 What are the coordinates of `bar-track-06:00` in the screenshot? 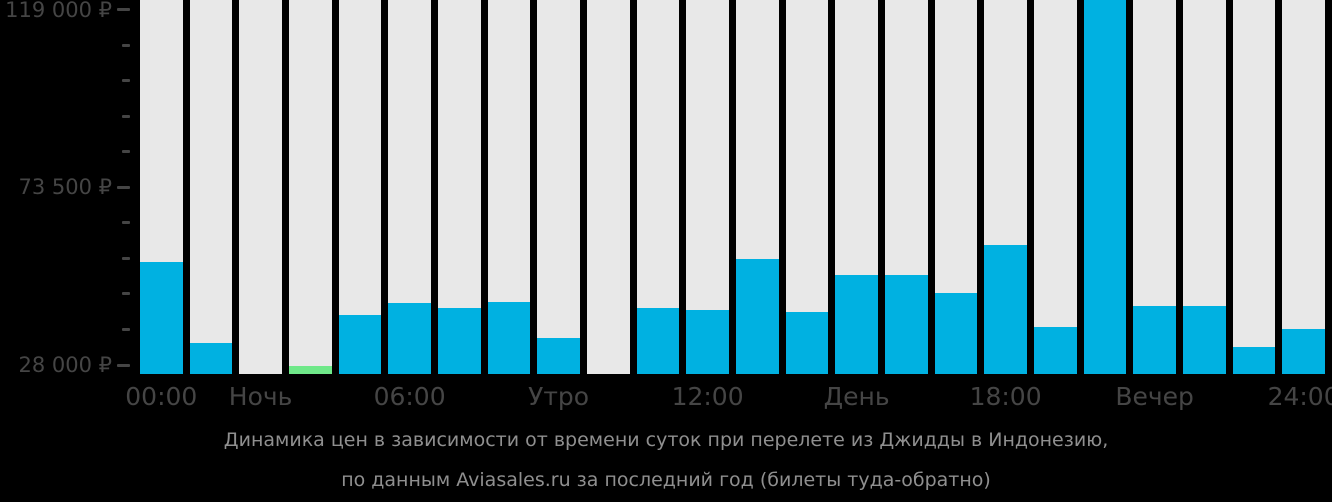 It's located at (459, 187).